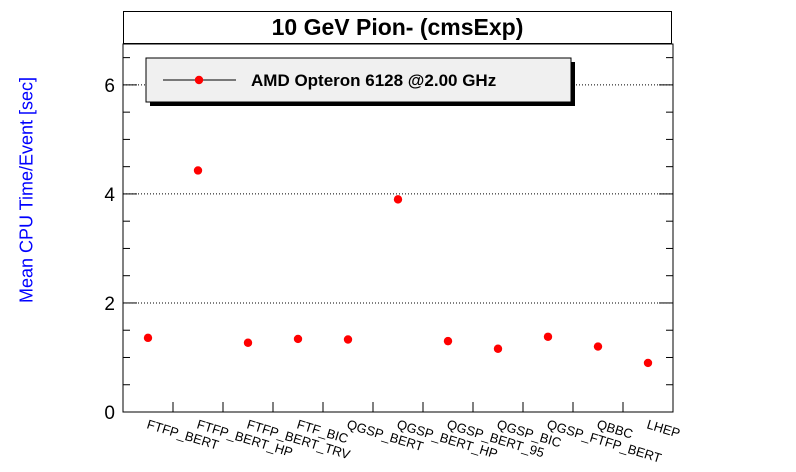 Image resolution: width=796 pixels, height=472 pixels. What do you see at coordinates (199, 80) in the screenshot?
I see `legend-marker` at bounding box center [199, 80].